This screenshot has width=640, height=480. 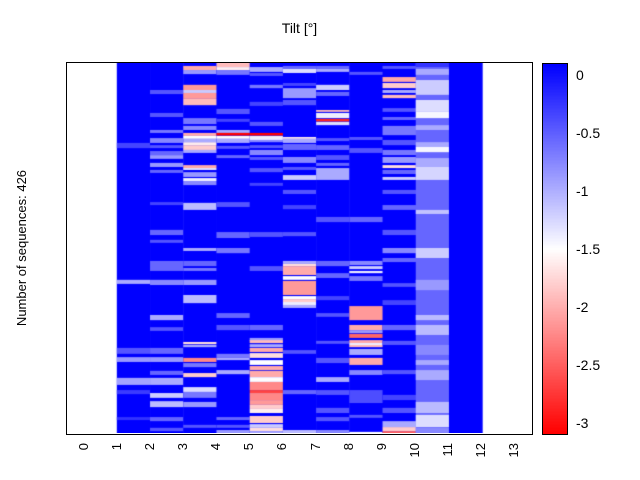 I want to click on x-tick-label: 4, so click(x=216, y=447).